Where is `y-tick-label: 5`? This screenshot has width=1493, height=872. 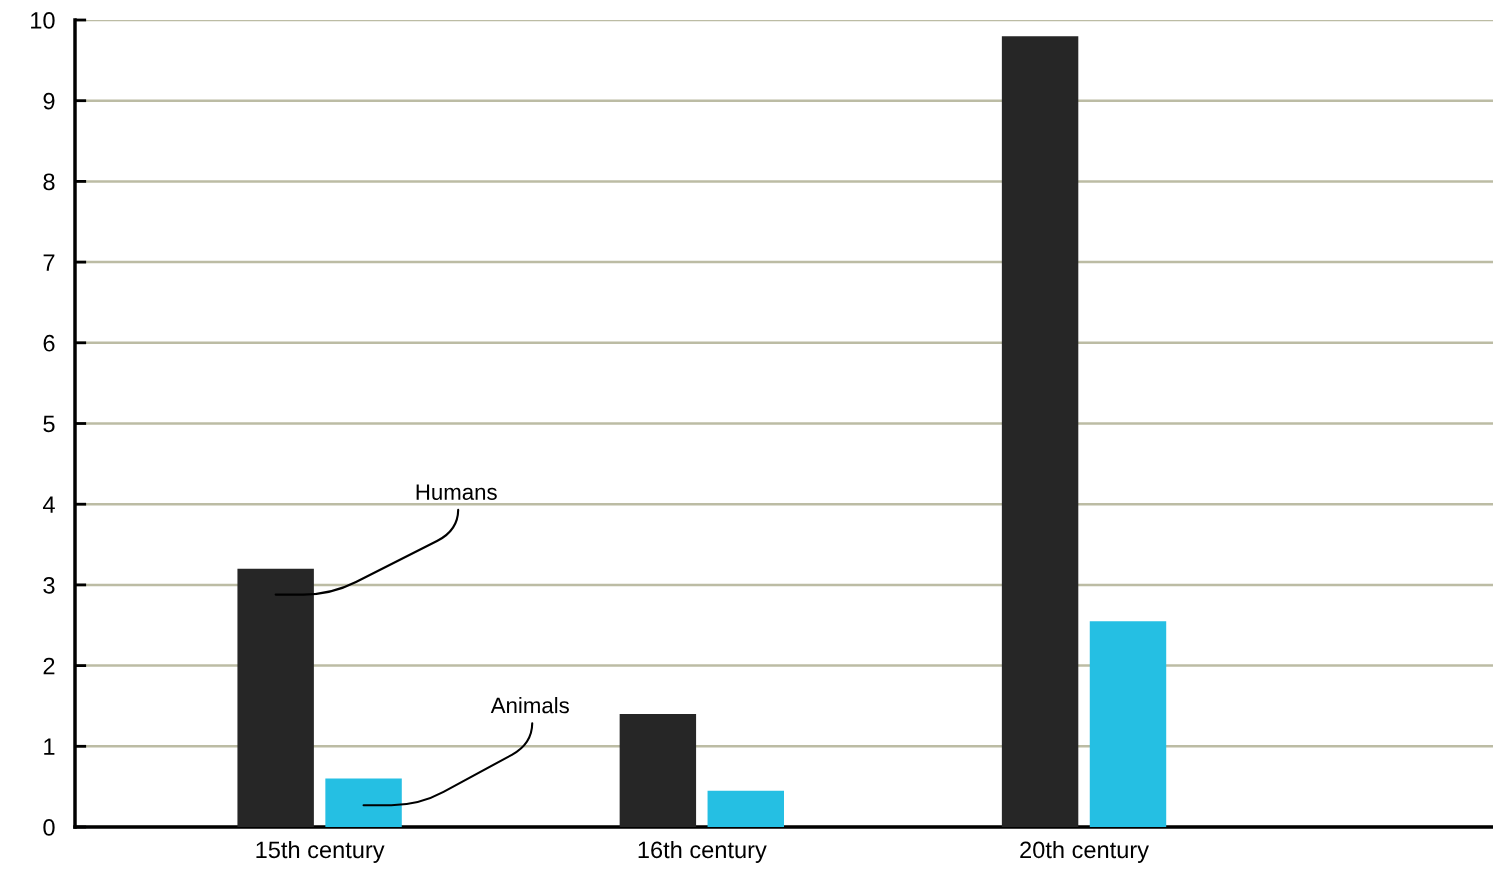 y-tick-label: 5 is located at coordinates (49, 424).